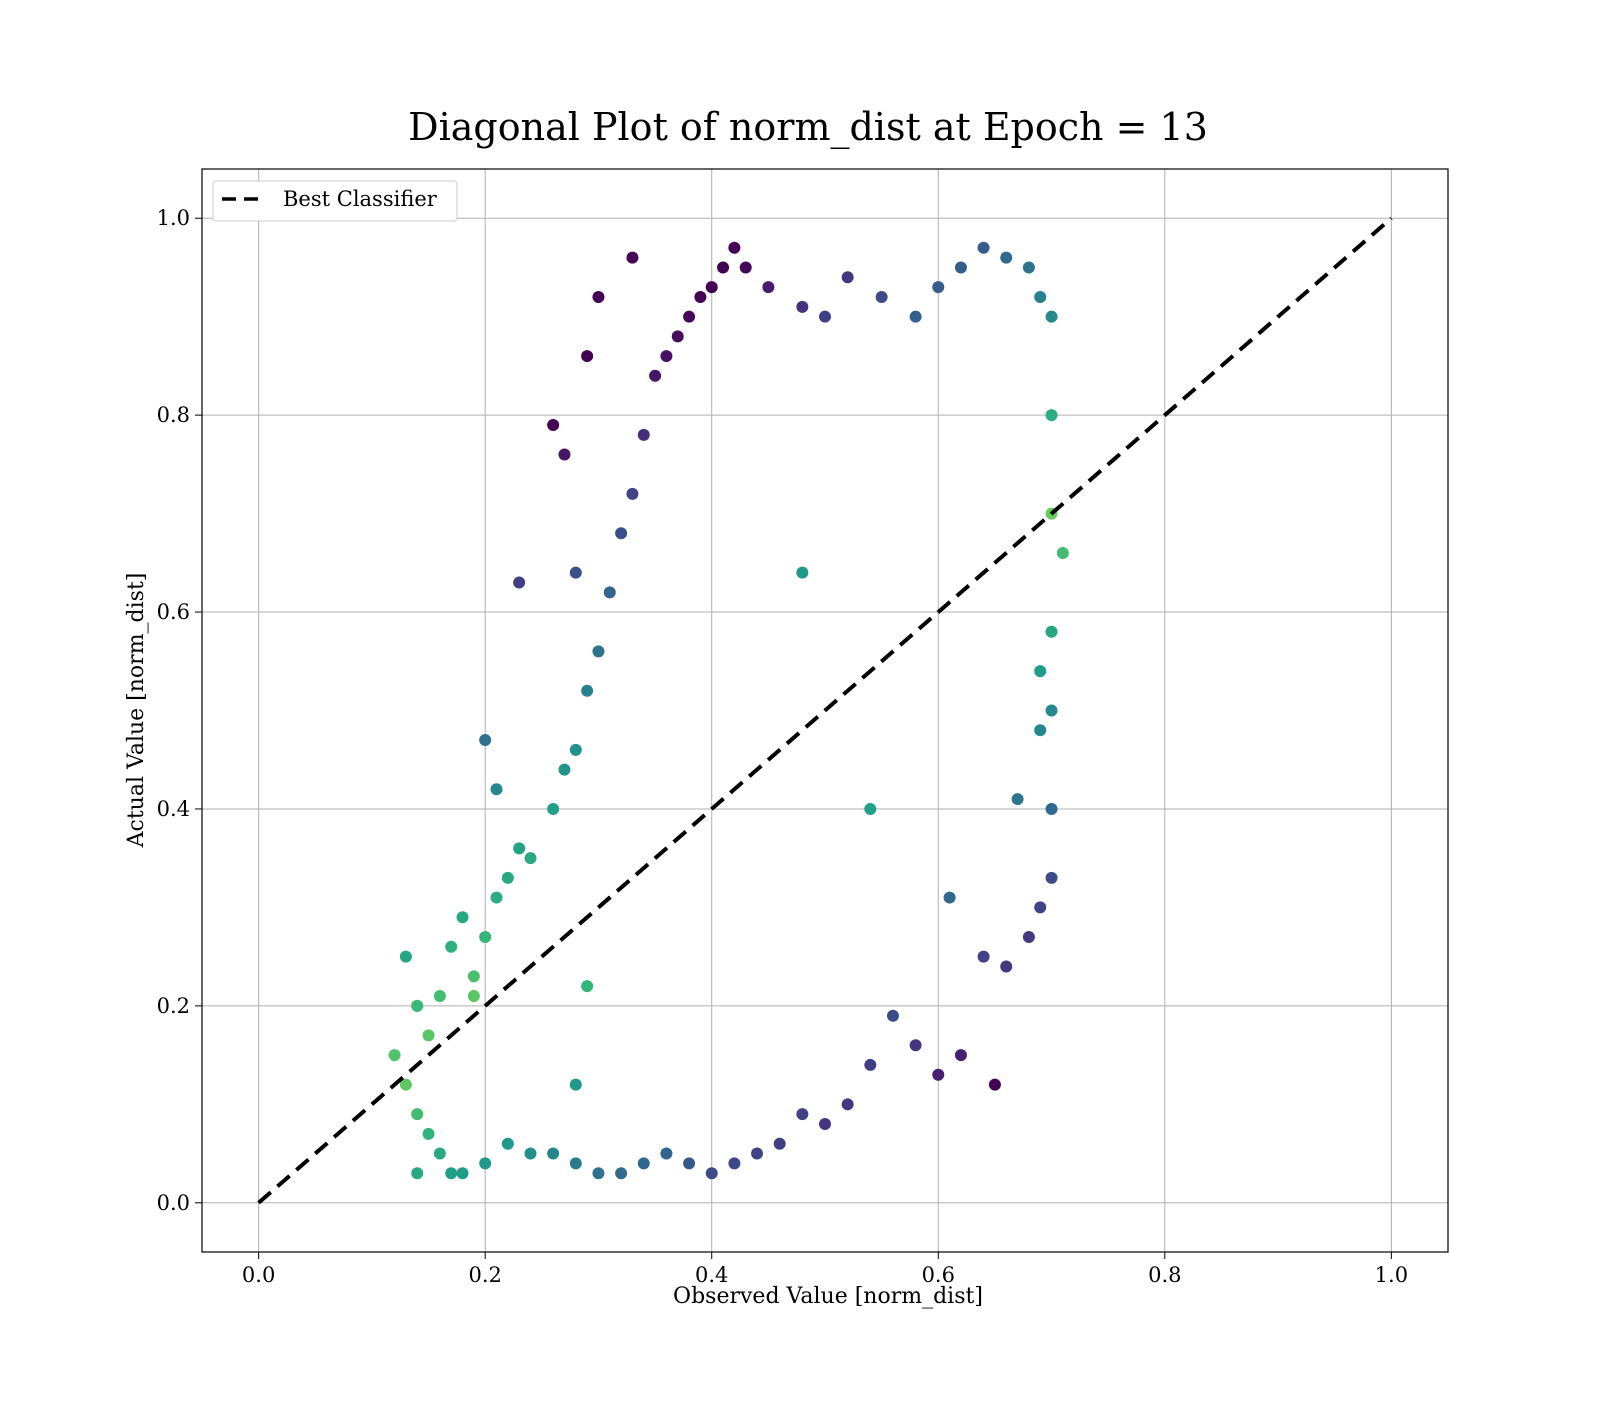  I want to click on y-tick-label: 0.0, so click(173, 1203).